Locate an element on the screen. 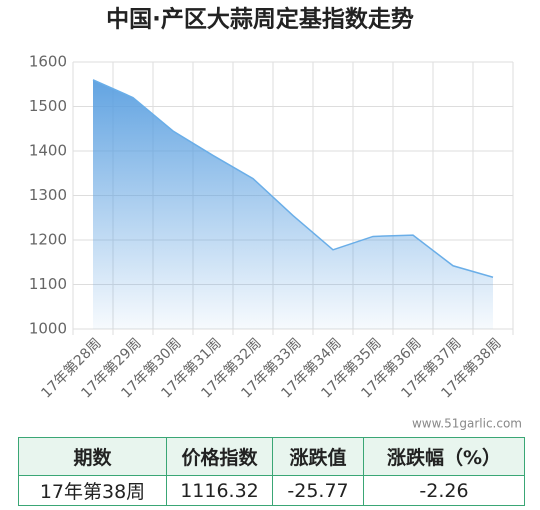 This screenshot has height=510, width=540. y-tick-label: 1300 is located at coordinates (48, 195).